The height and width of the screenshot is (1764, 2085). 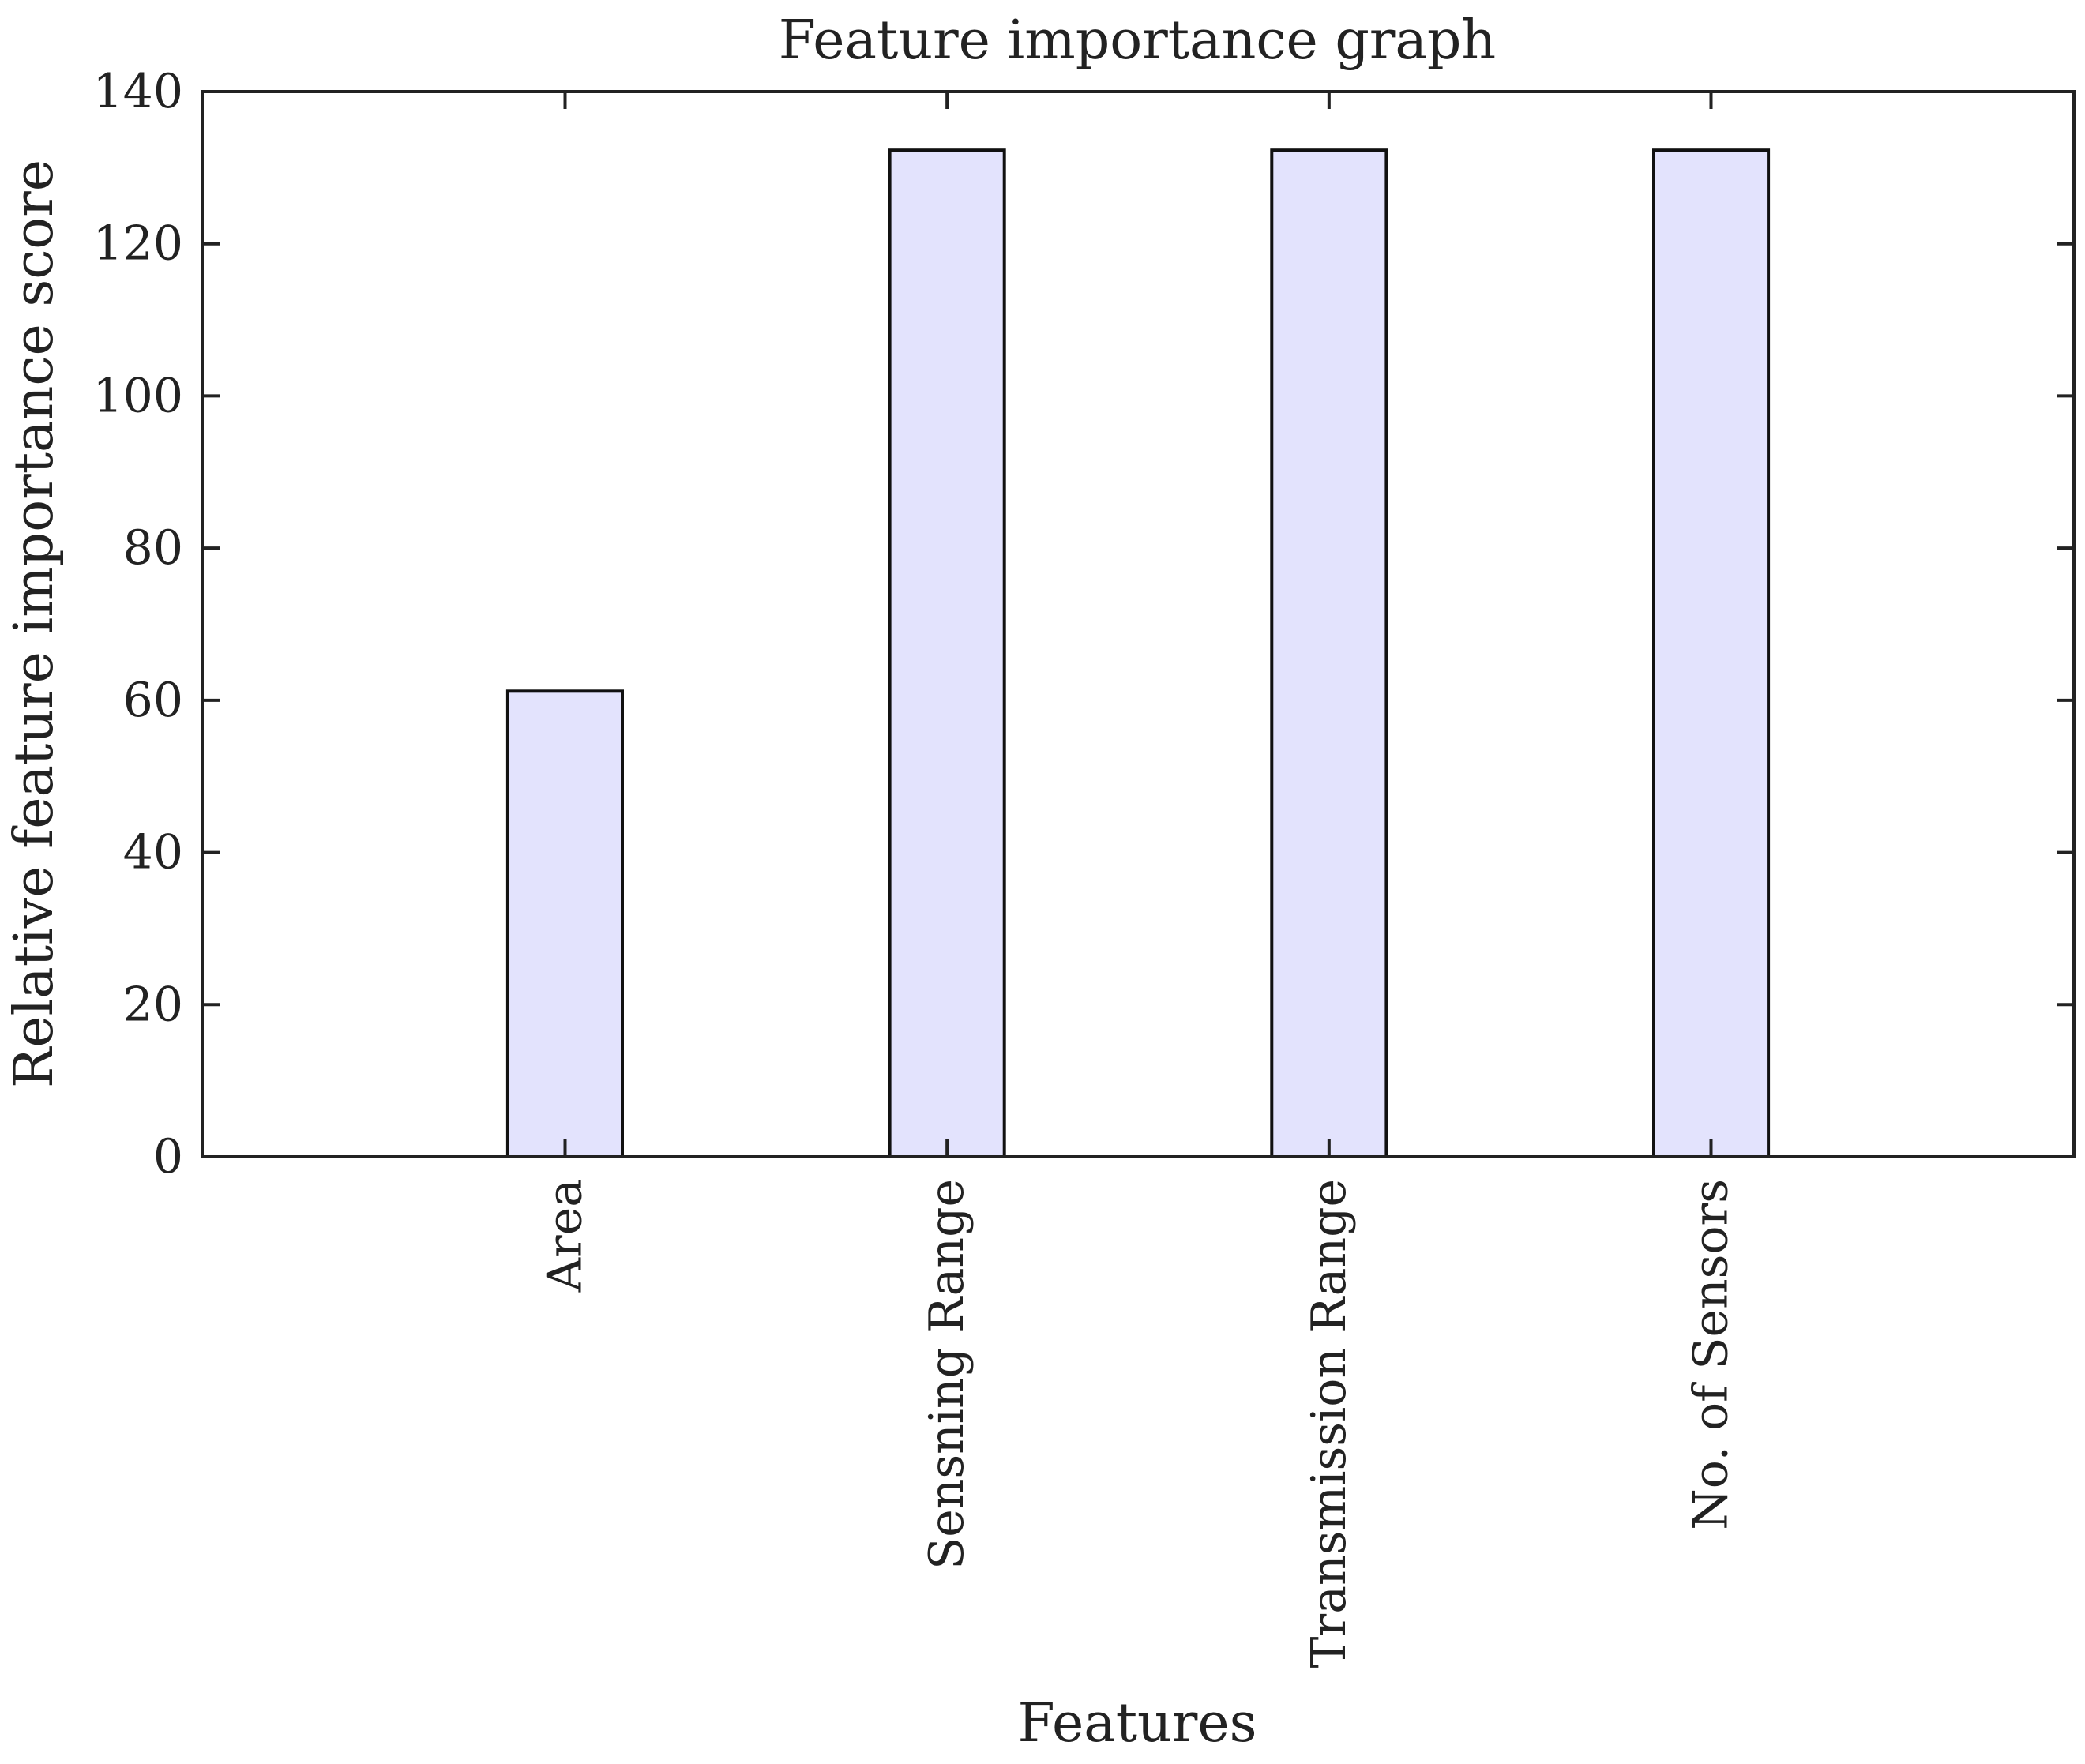 I want to click on y-tick-label: 140, so click(x=137, y=91).